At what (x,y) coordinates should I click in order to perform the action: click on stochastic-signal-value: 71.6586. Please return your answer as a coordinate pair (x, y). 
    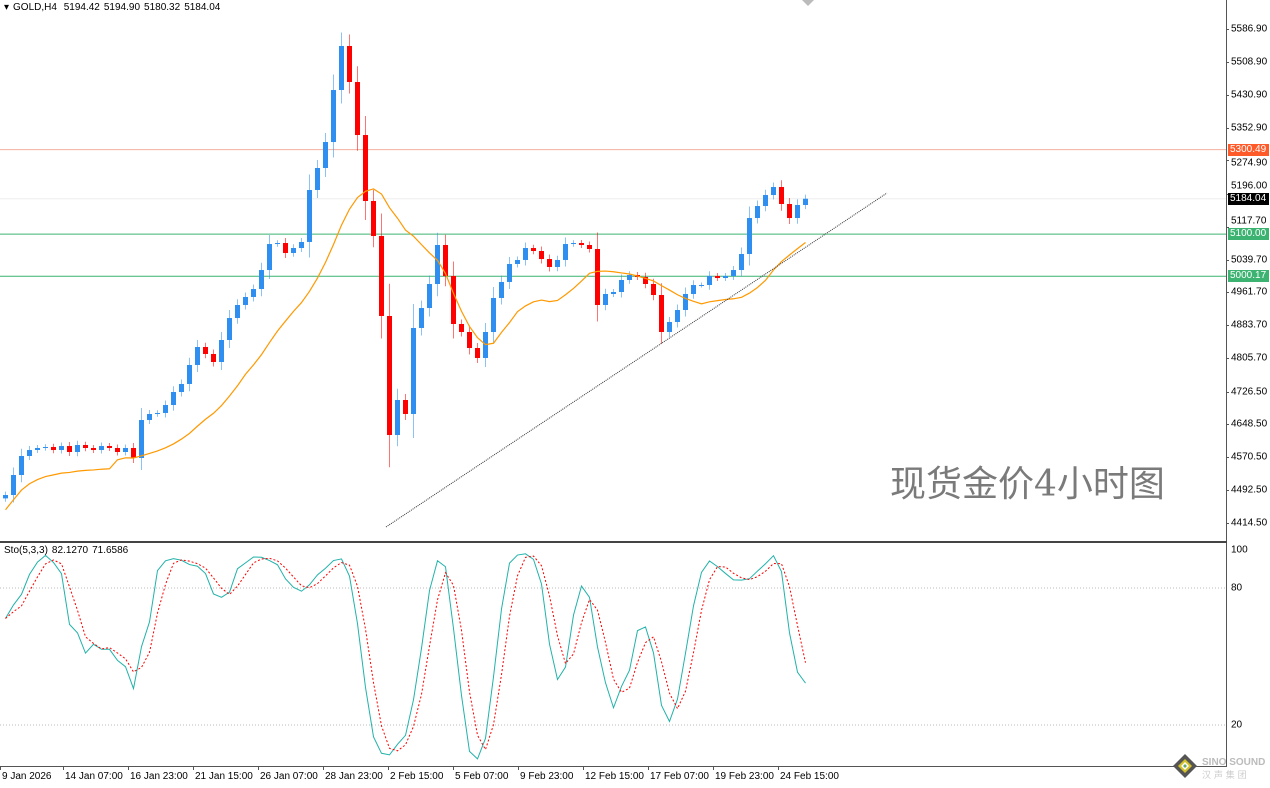
    Looking at the image, I should click on (110, 550).